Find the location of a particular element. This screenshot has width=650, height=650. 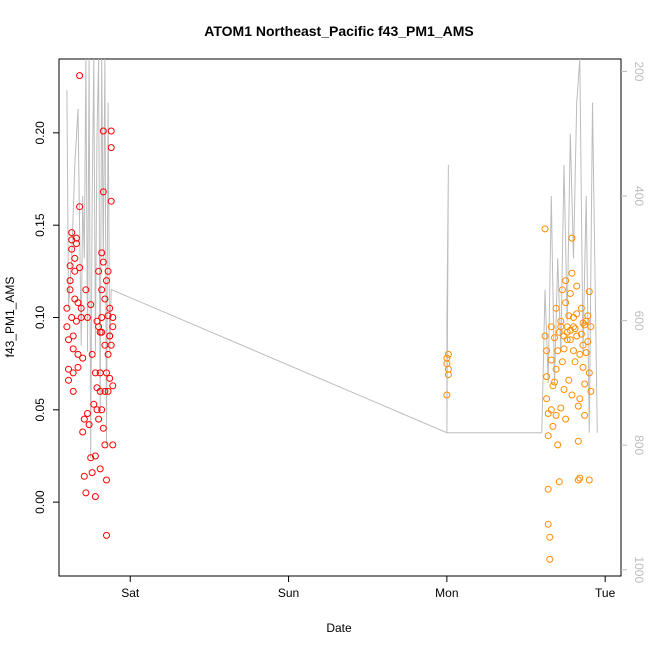

y2-tick-label: 600 is located at coordinates (639, 321).